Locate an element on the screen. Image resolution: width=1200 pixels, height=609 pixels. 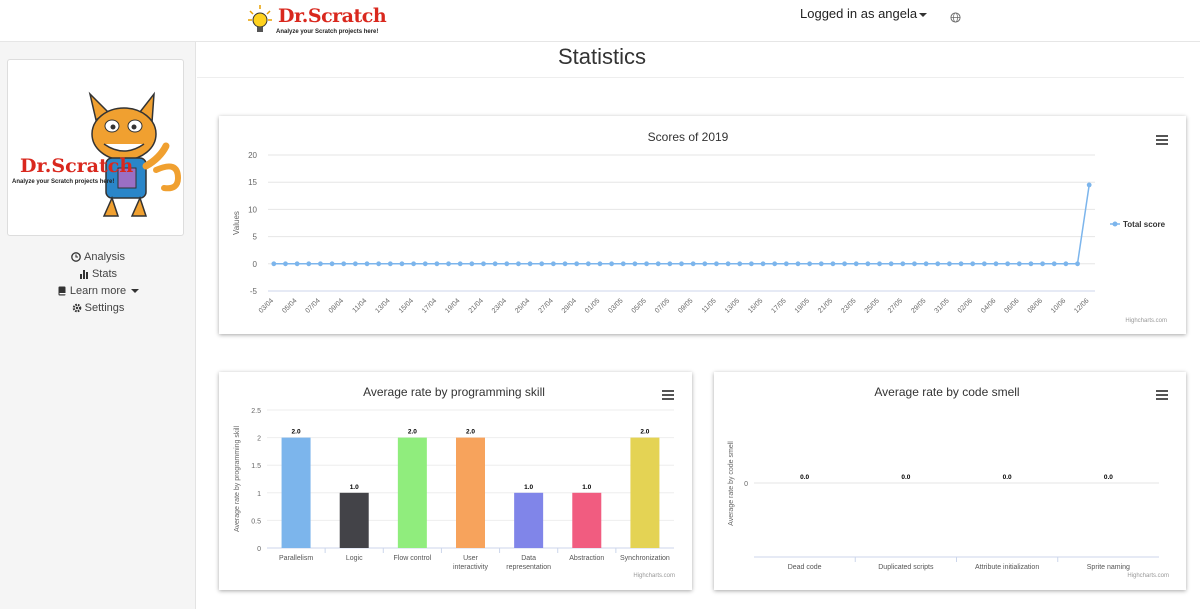
x-tick-label: 29/04 is located at coordinates (569, 305).